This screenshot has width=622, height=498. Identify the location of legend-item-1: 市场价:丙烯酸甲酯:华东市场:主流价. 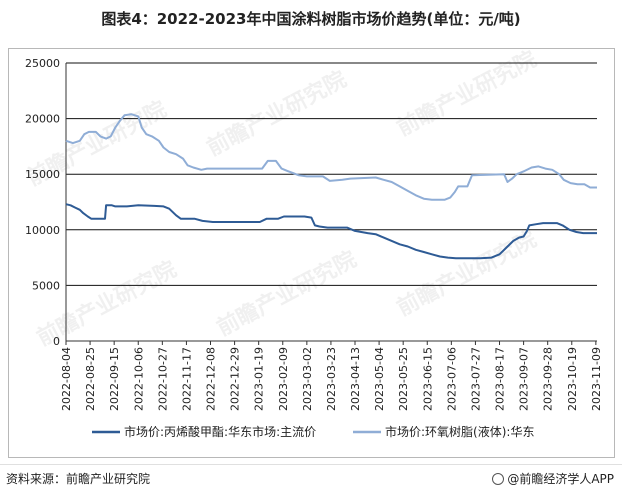
(204, 431).